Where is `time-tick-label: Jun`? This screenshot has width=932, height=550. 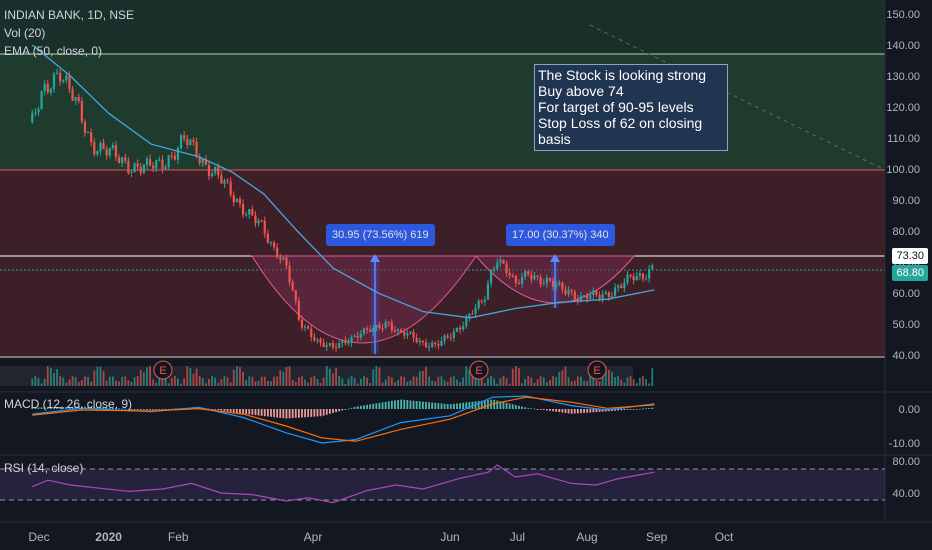 time-tick-label: Jun is located at coordinates (449, 537).